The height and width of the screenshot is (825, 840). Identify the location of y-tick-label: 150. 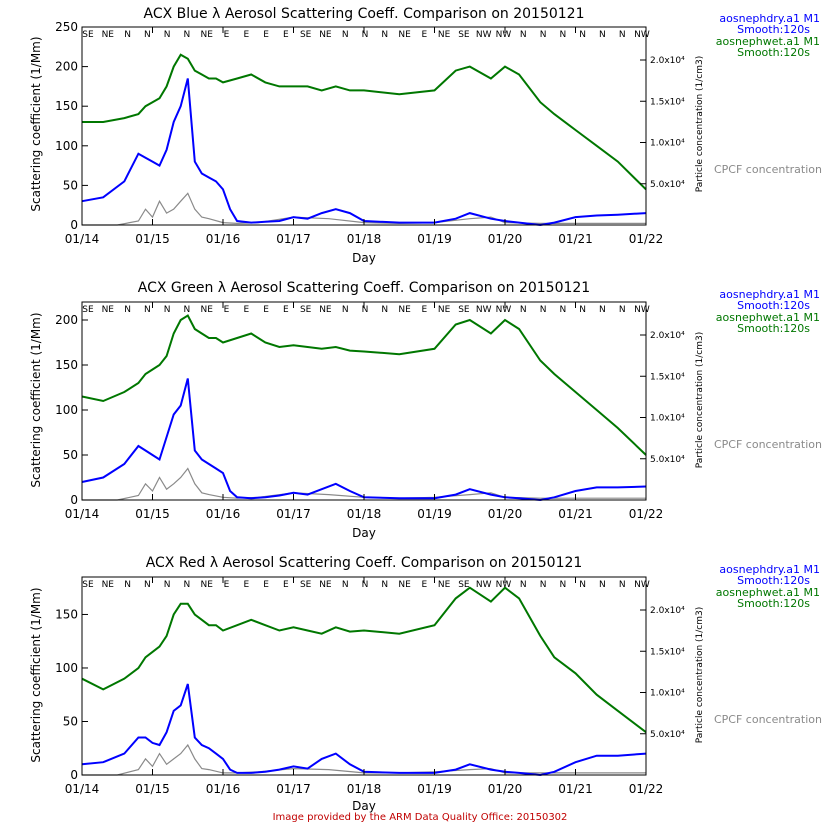
(66, 614).